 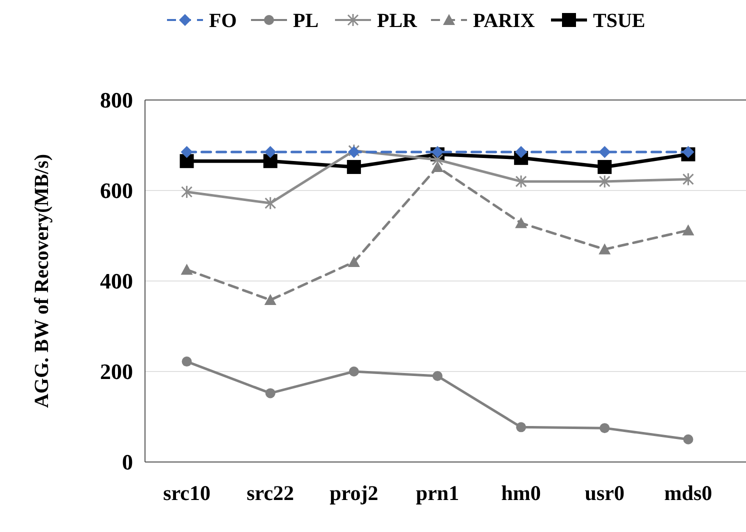 What do you see at coordinates (504, 21) in the screenshot?
I see `legend-label: PARIX` at bounding box center [504, 21].